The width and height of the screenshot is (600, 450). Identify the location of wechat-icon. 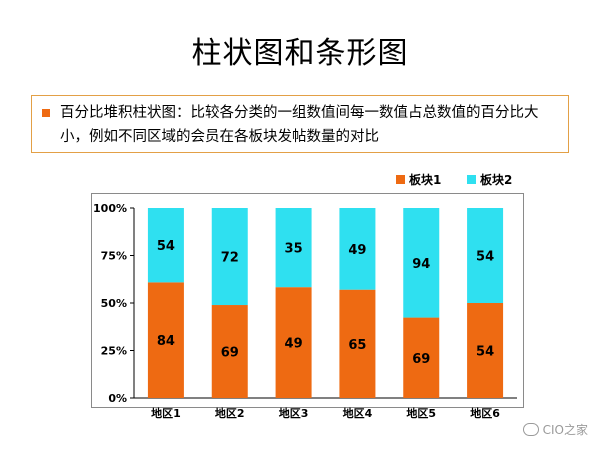
(530, 429).